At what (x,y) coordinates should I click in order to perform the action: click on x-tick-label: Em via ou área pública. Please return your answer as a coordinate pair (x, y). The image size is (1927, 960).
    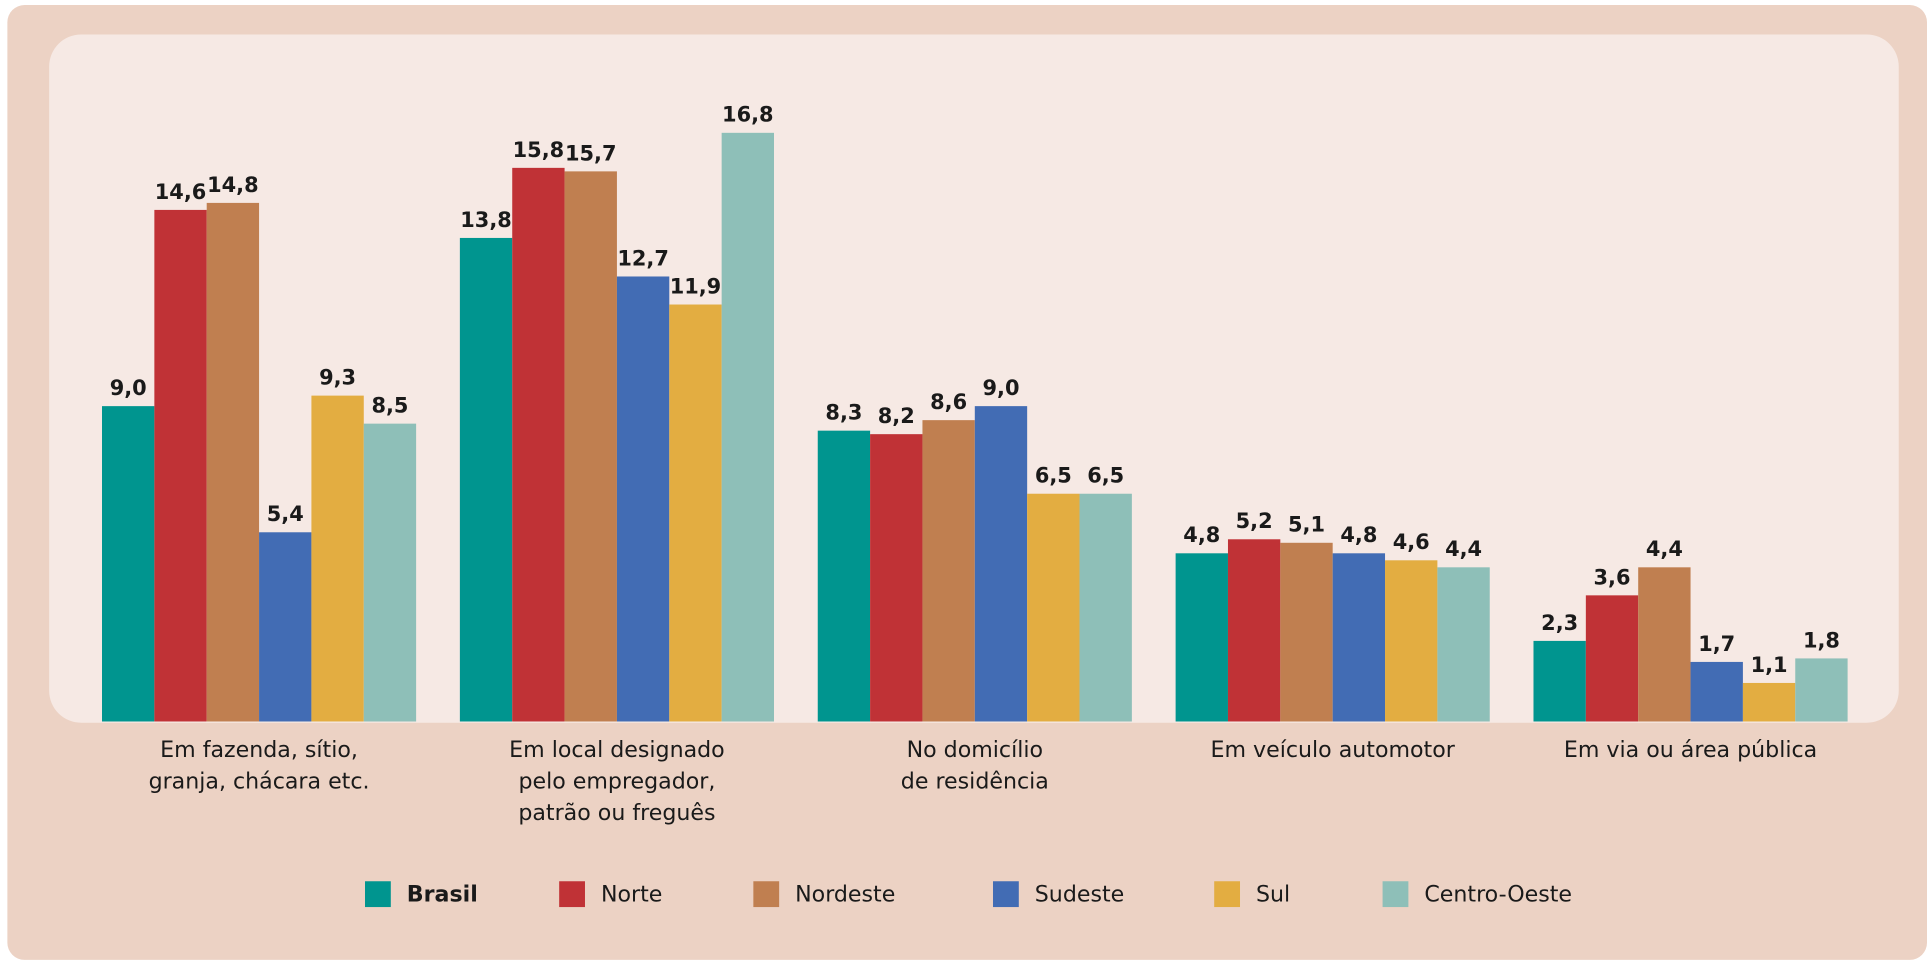
    Looking at the image, I should click on (1690, 750).